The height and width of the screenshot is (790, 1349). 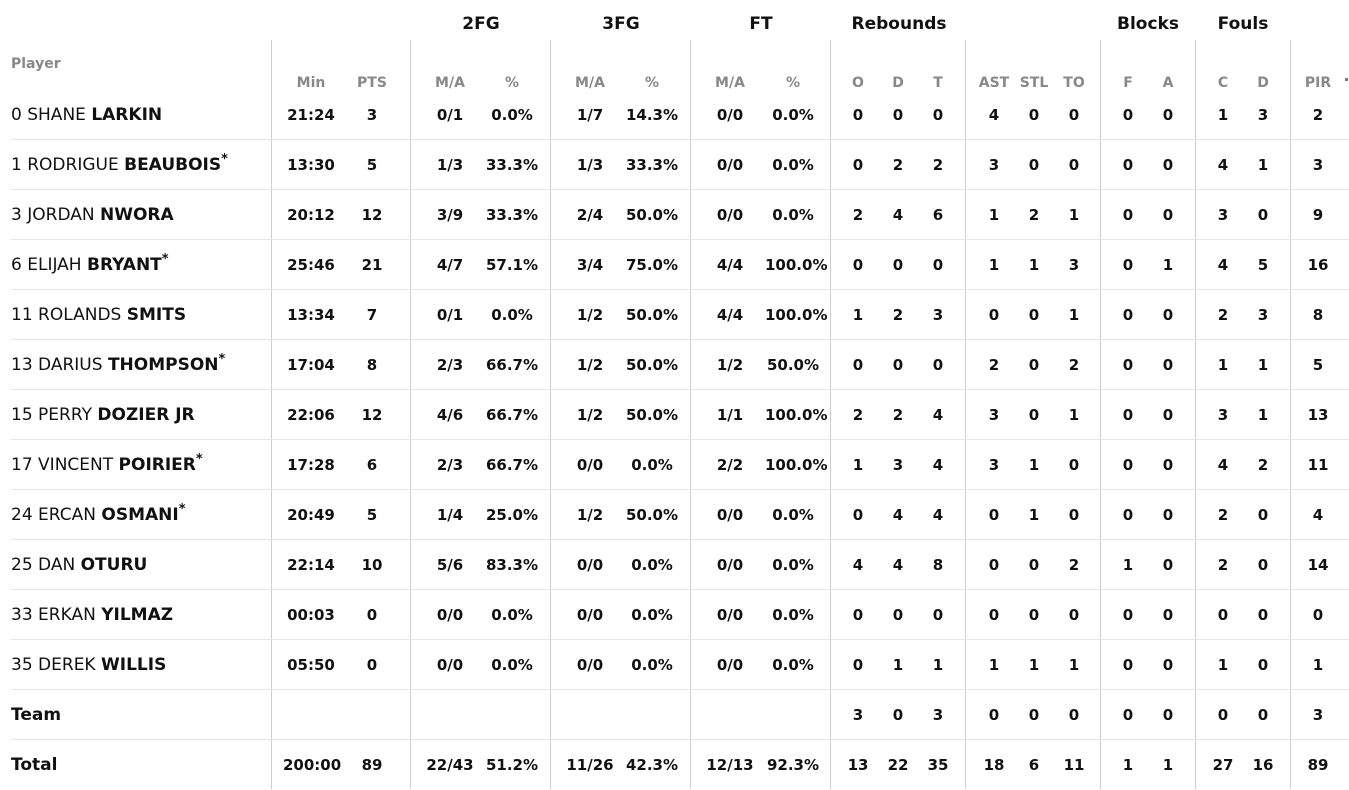 I want to click on player-name: 1 RODRIGUE BEAUBOIS*, so click(x=119, y=165).